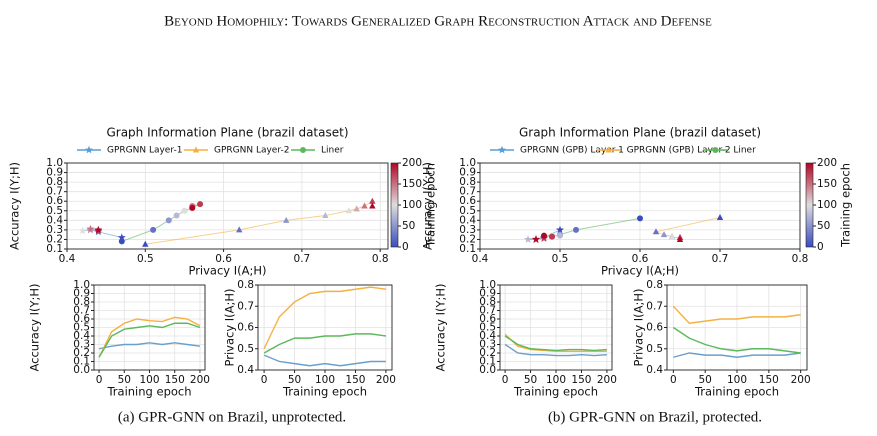  I want to click on y-axis-label: Accuracy I(Y;H), so click(441, 327).